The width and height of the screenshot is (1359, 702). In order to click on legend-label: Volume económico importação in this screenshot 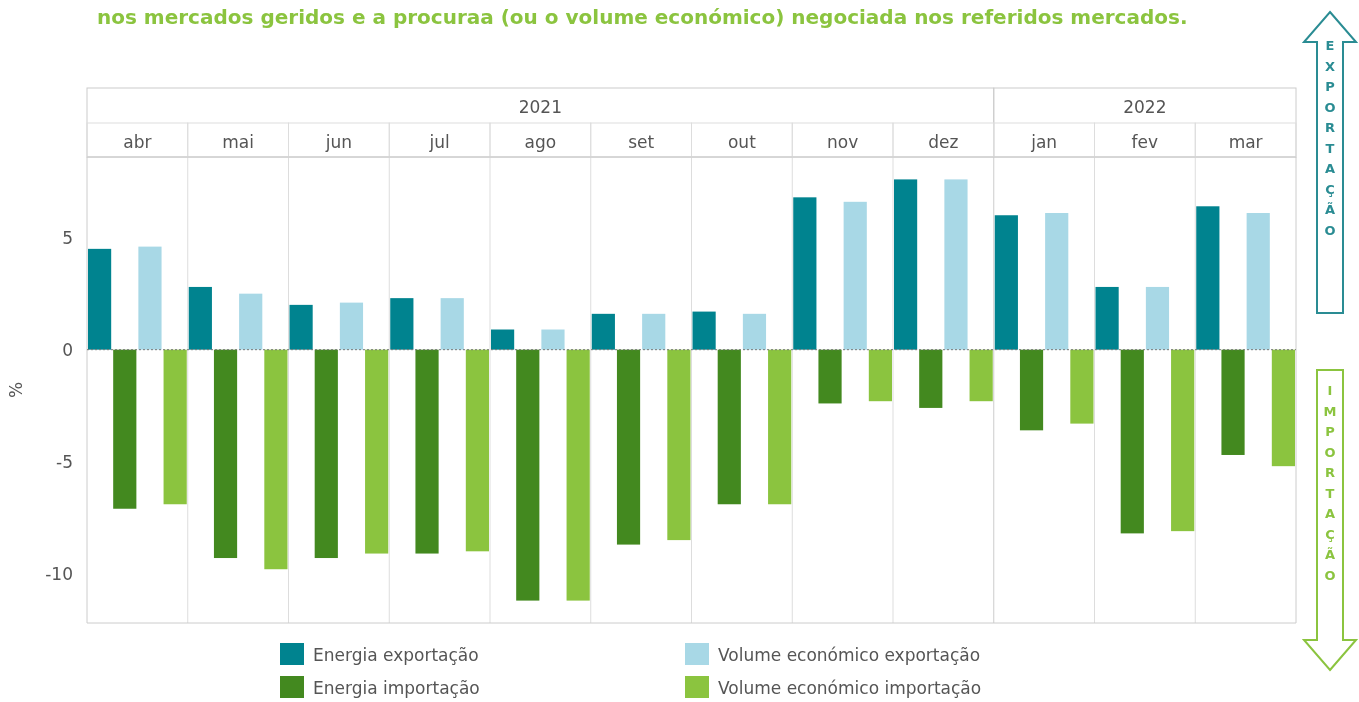, I will do `click(850, 688)`.